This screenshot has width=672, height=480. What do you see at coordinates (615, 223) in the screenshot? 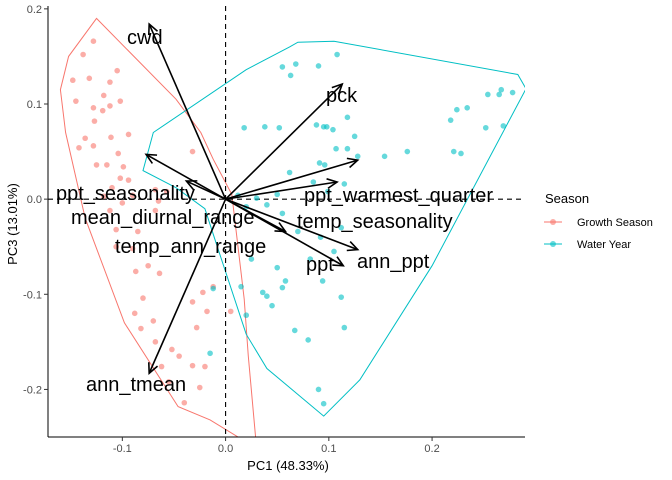
I see `legend-label: Growth Season` at bounding box center [615, 223].